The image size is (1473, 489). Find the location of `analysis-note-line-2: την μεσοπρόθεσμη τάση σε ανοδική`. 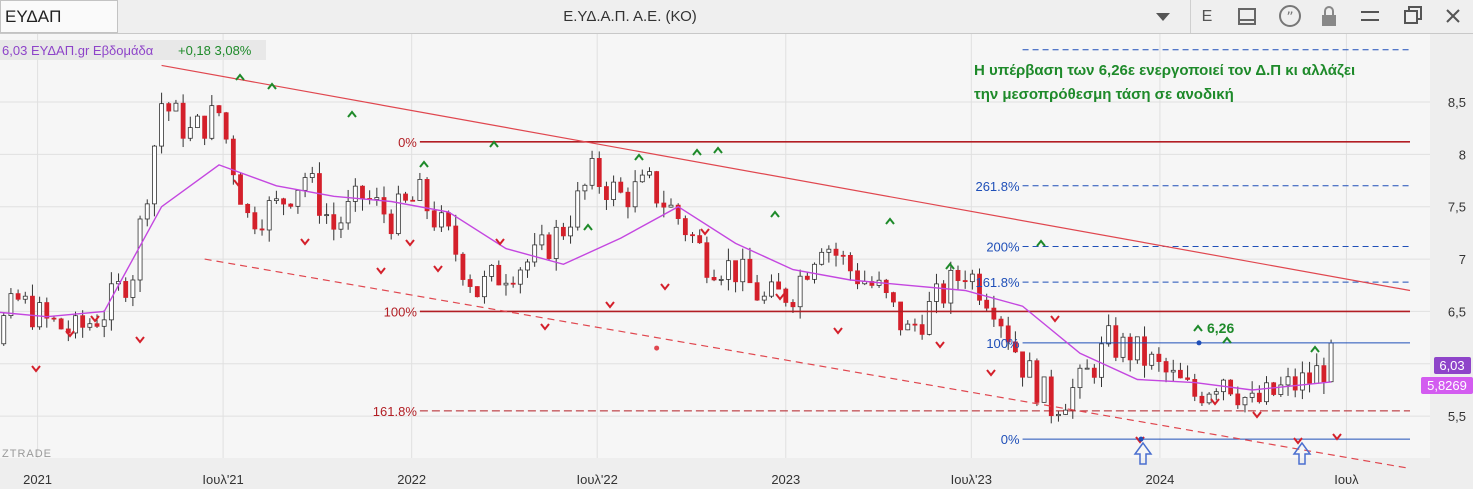

analysis-note-line-2: την μεσοπρόθεσμη τάση σε ανοδική is located at coordinates (1104, 94).